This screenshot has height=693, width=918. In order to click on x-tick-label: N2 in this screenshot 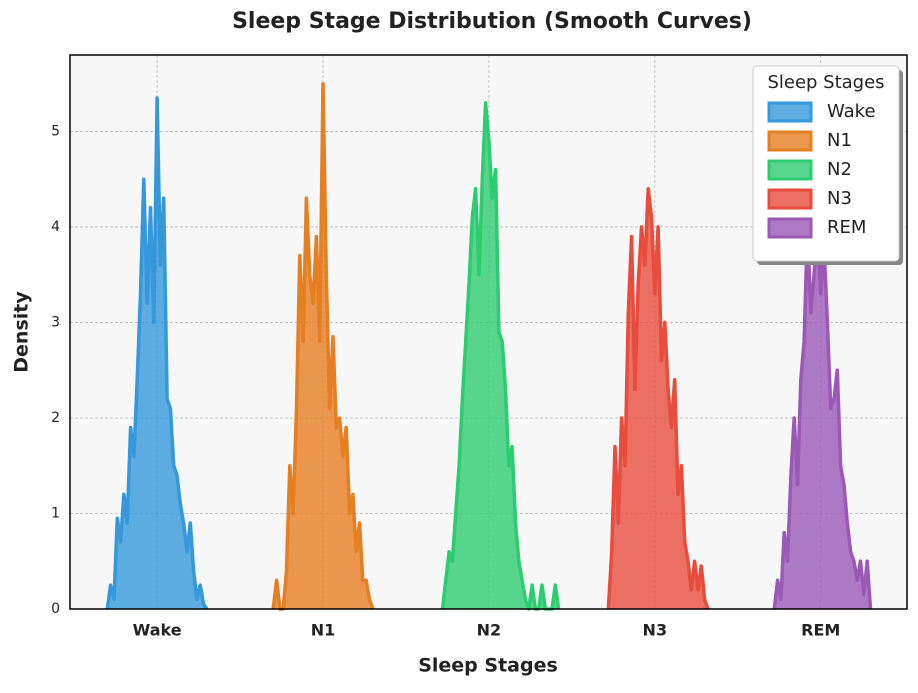, I will do `click(489, 630)`.